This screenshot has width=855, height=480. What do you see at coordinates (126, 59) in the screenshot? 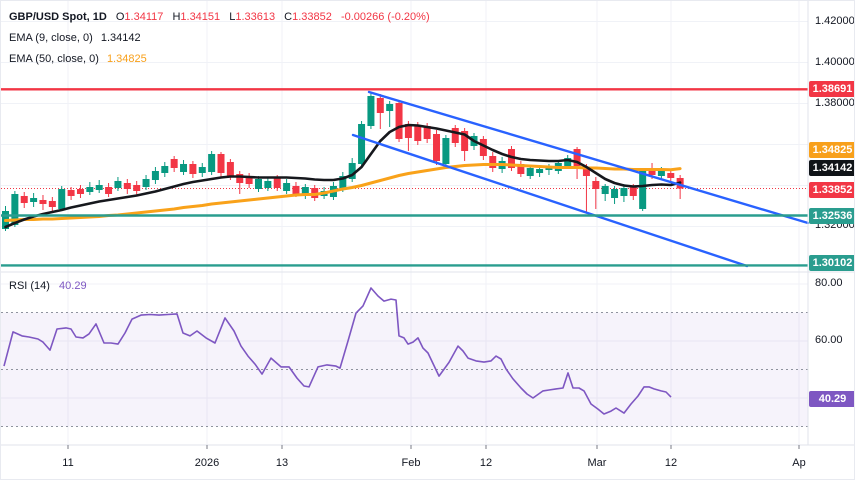
I see `ema50-value: 1.34825` at bounding box center [126, 59].